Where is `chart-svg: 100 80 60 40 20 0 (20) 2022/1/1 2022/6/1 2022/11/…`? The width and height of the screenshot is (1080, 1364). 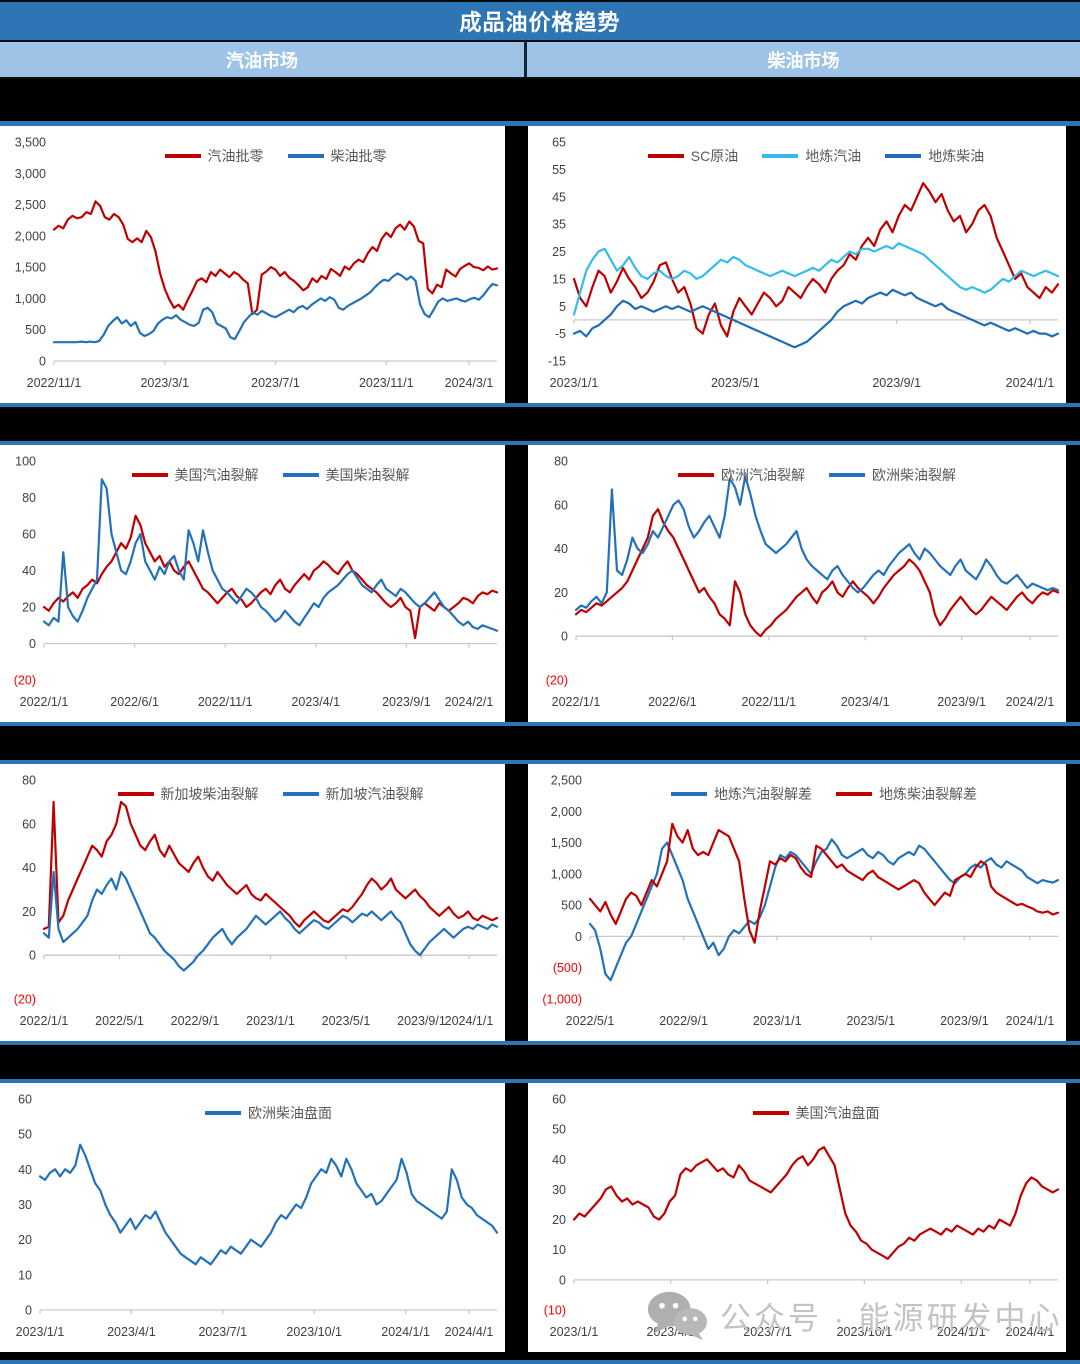 chart-svg: 100 80 60 40 20 0 (20) 2022/1/1 2022/6/1 2022/11/… is located at coordinates (256, 582).